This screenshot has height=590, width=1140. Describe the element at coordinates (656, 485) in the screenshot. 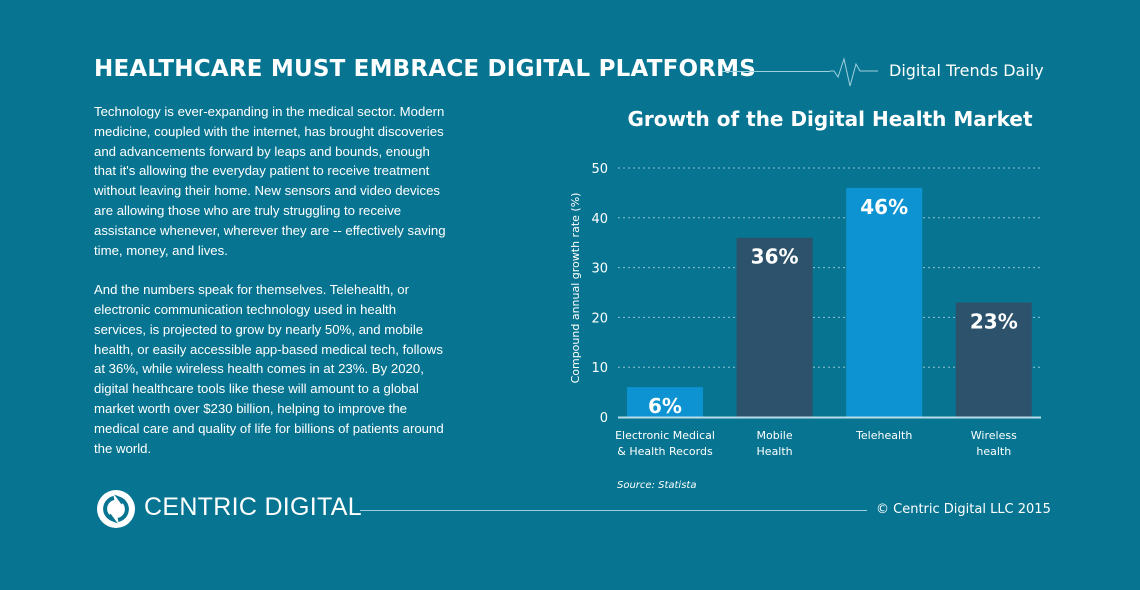

I see `source-note: Source: Statista` at that location.